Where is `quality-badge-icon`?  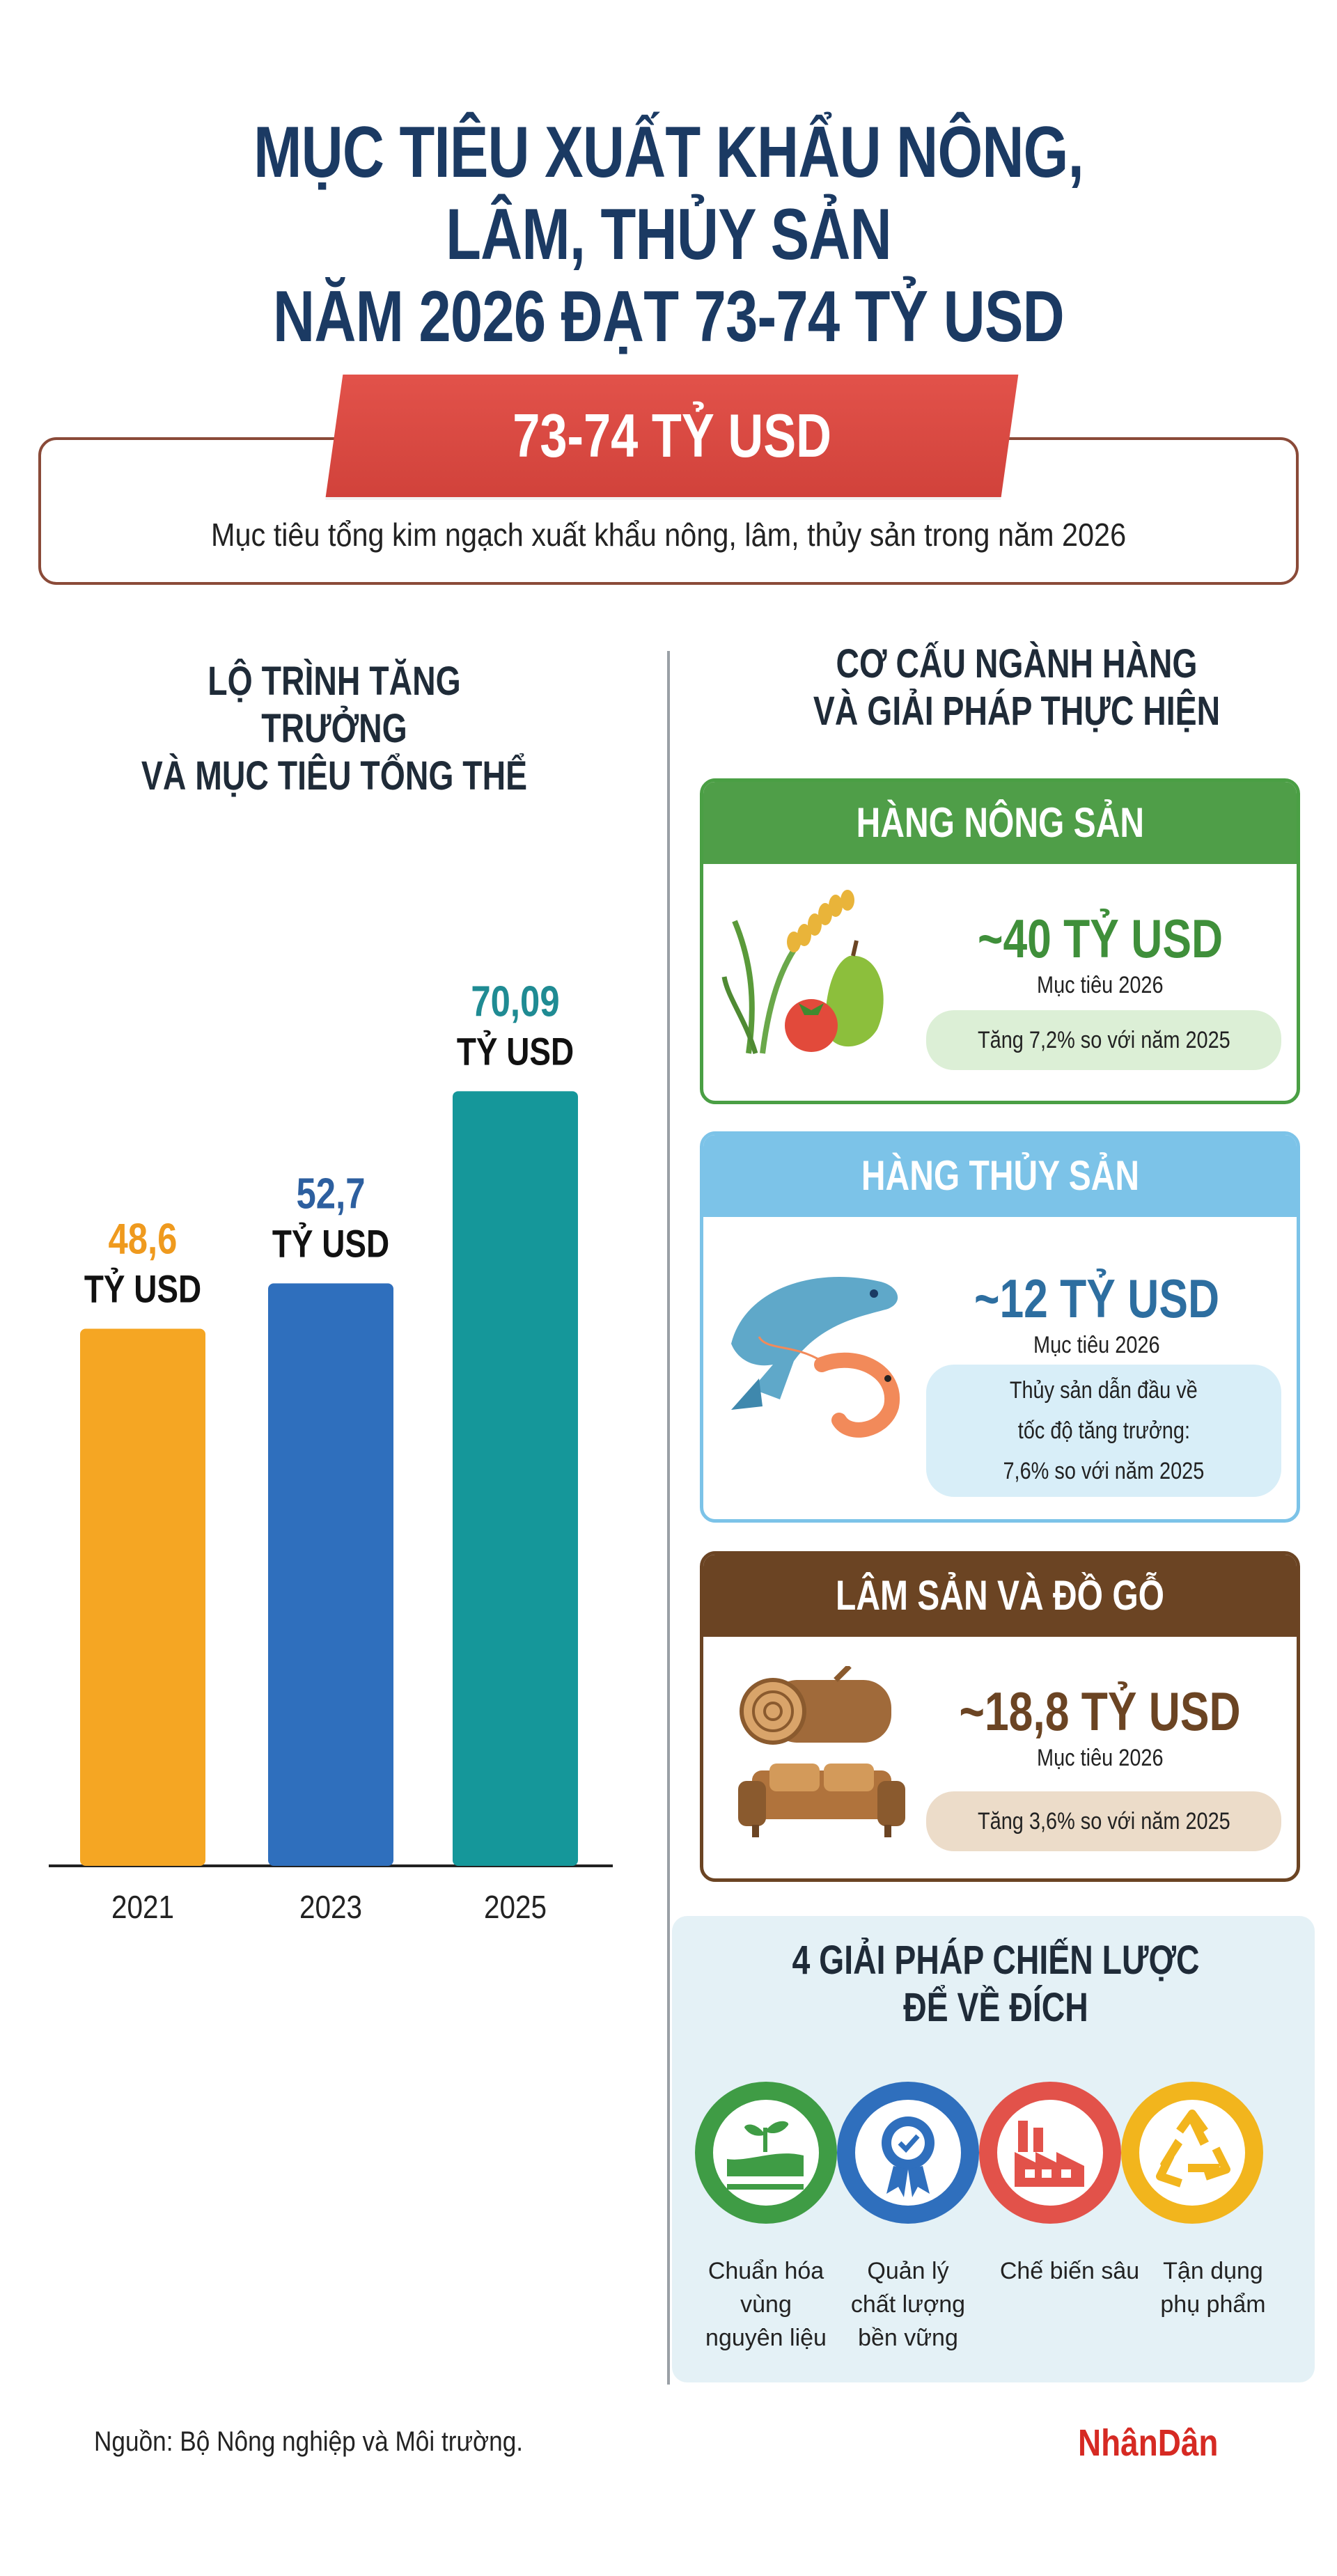 quality-badge-icon is located at coordinates (909, 2156).